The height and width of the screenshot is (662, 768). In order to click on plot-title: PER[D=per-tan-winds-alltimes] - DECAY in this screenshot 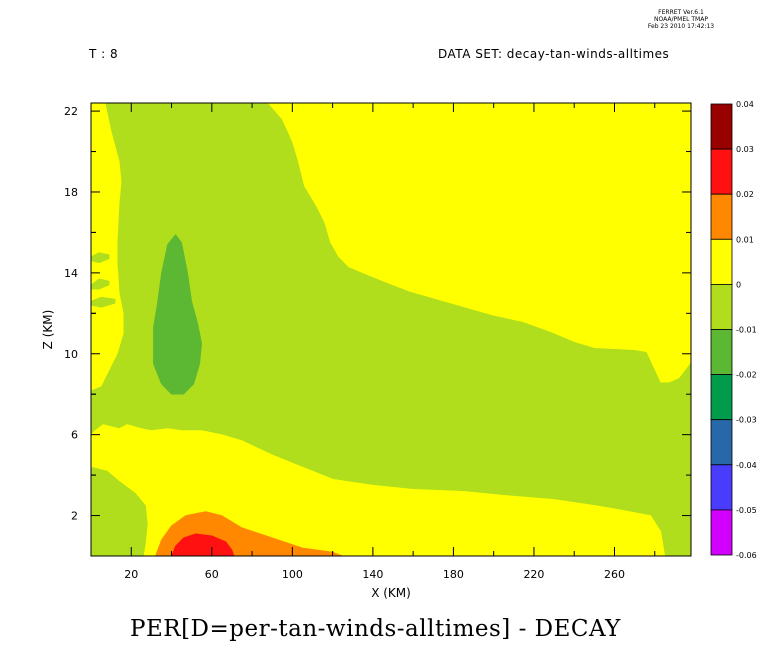, I will do `click(375, 629)`.